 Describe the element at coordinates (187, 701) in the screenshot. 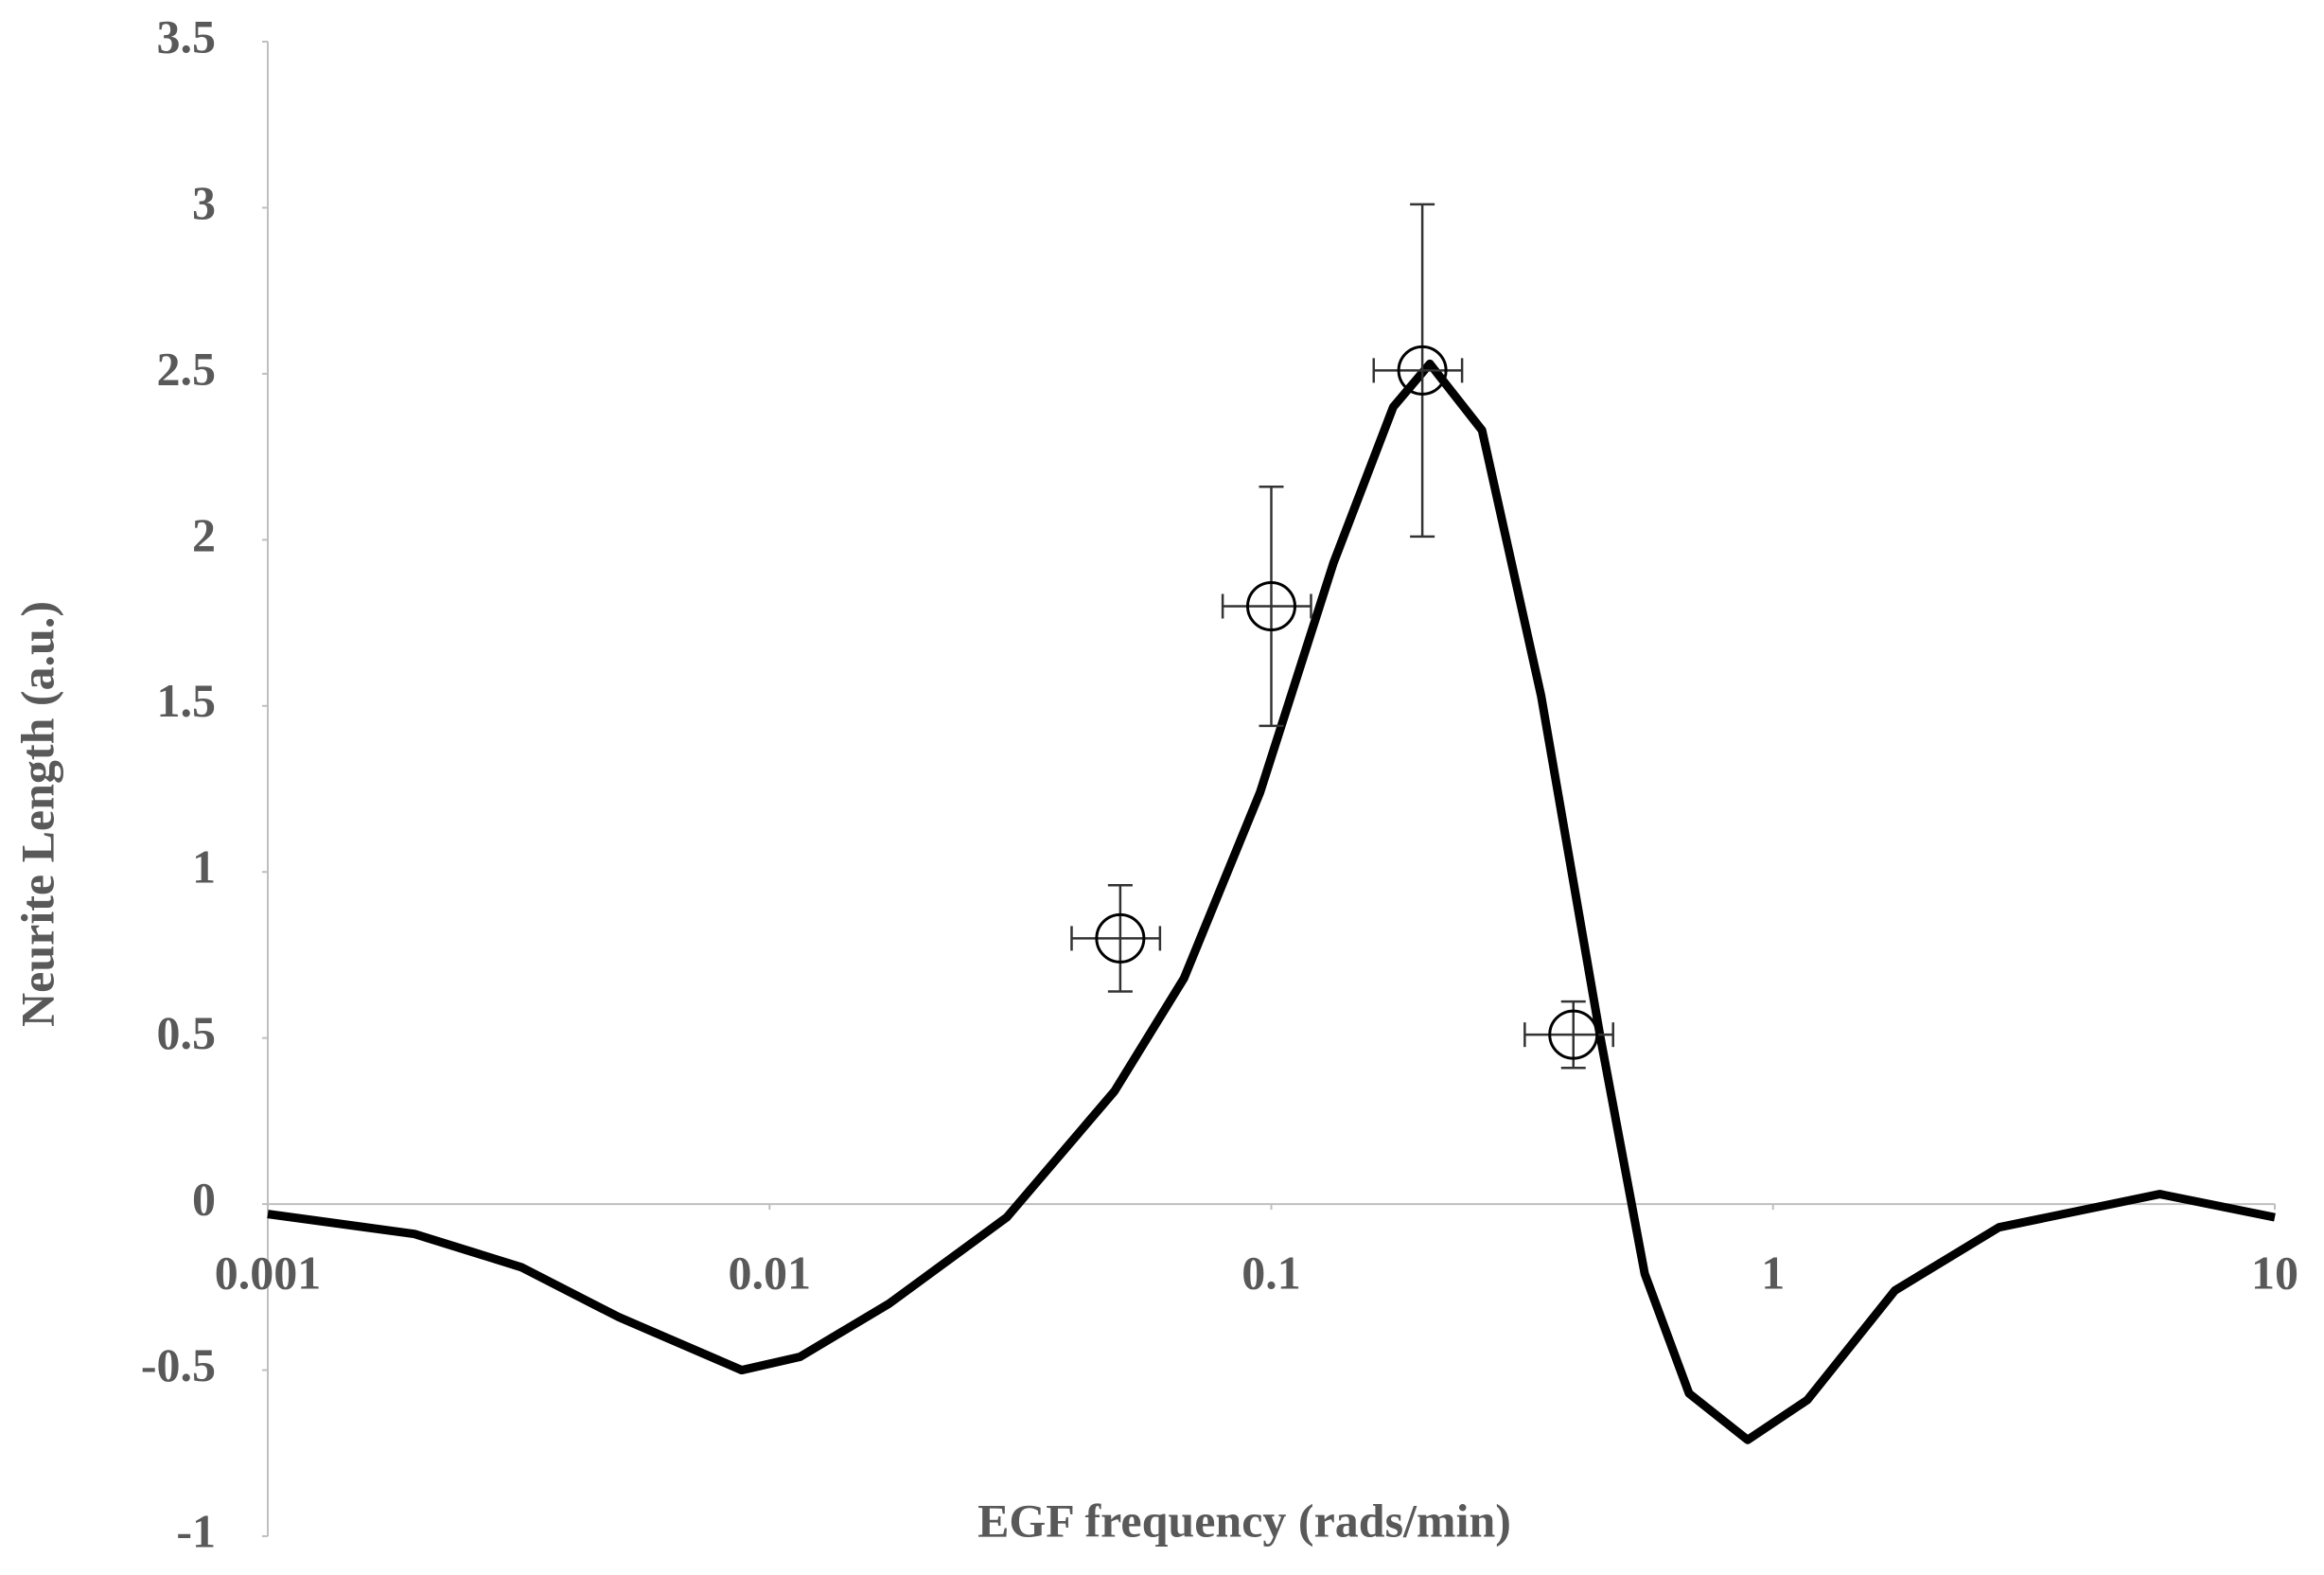

I see `y-tick-label: 1.5` at that location.